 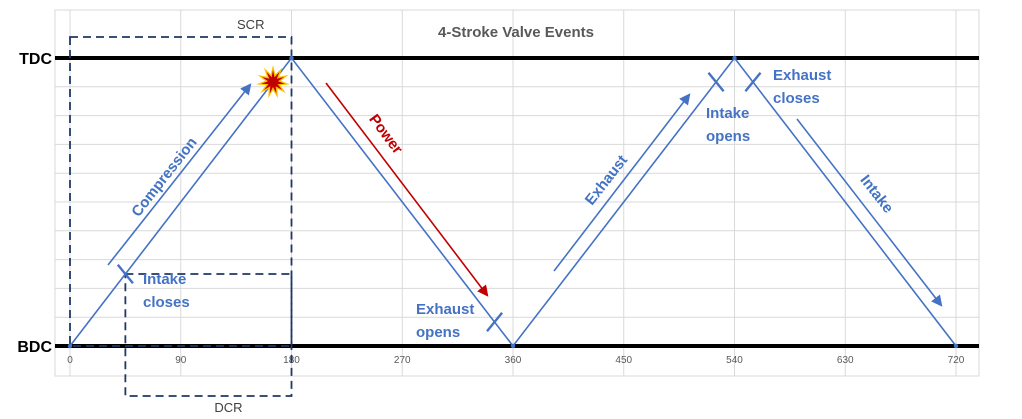 I want to click on x-tick-label: 540, so click(x=734, y=360).